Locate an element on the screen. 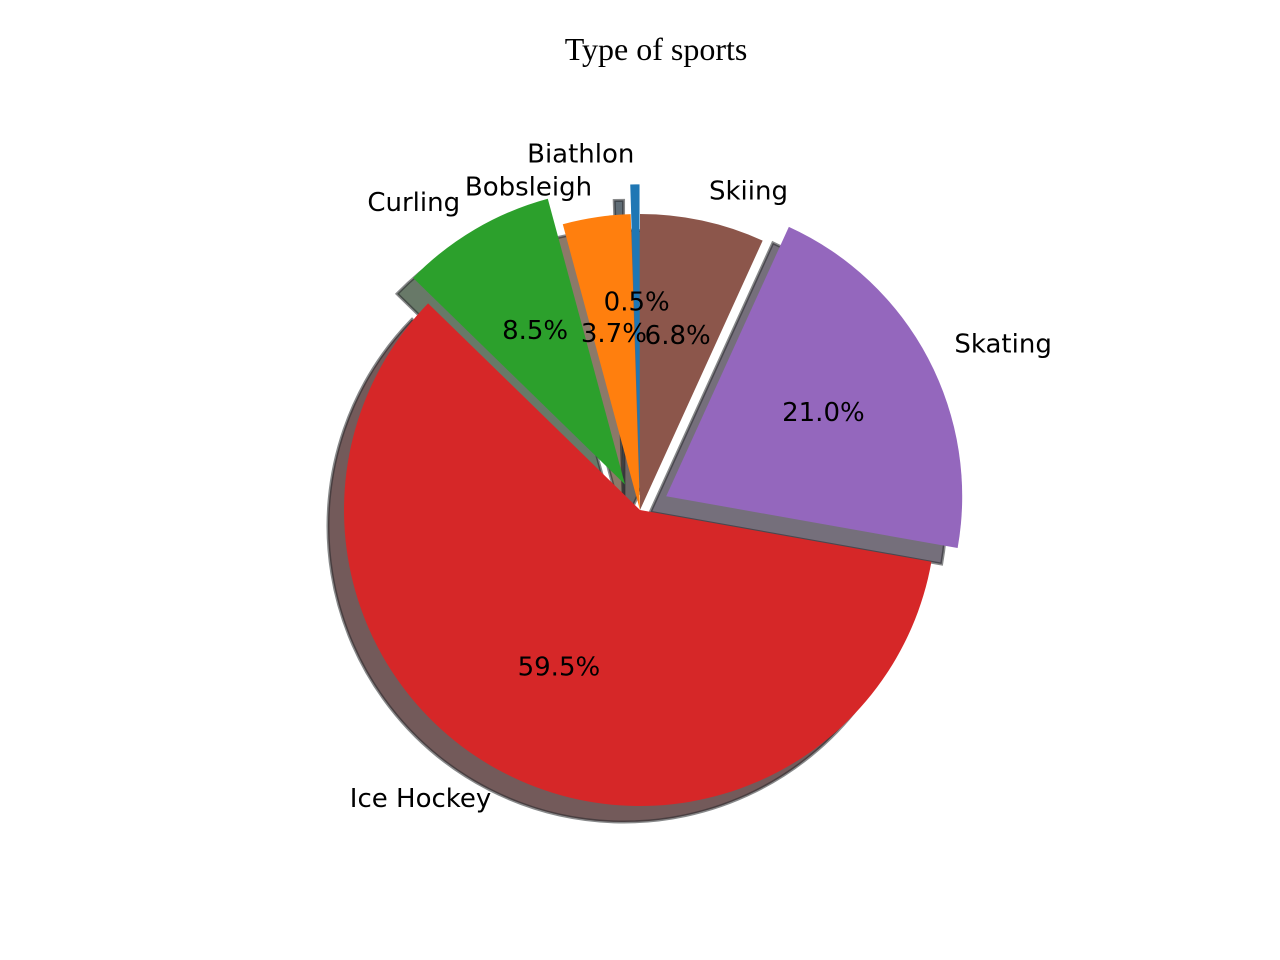 The height and width of the screenshot is (960, 1280). slice-curling is located at coordinates (519, 341).